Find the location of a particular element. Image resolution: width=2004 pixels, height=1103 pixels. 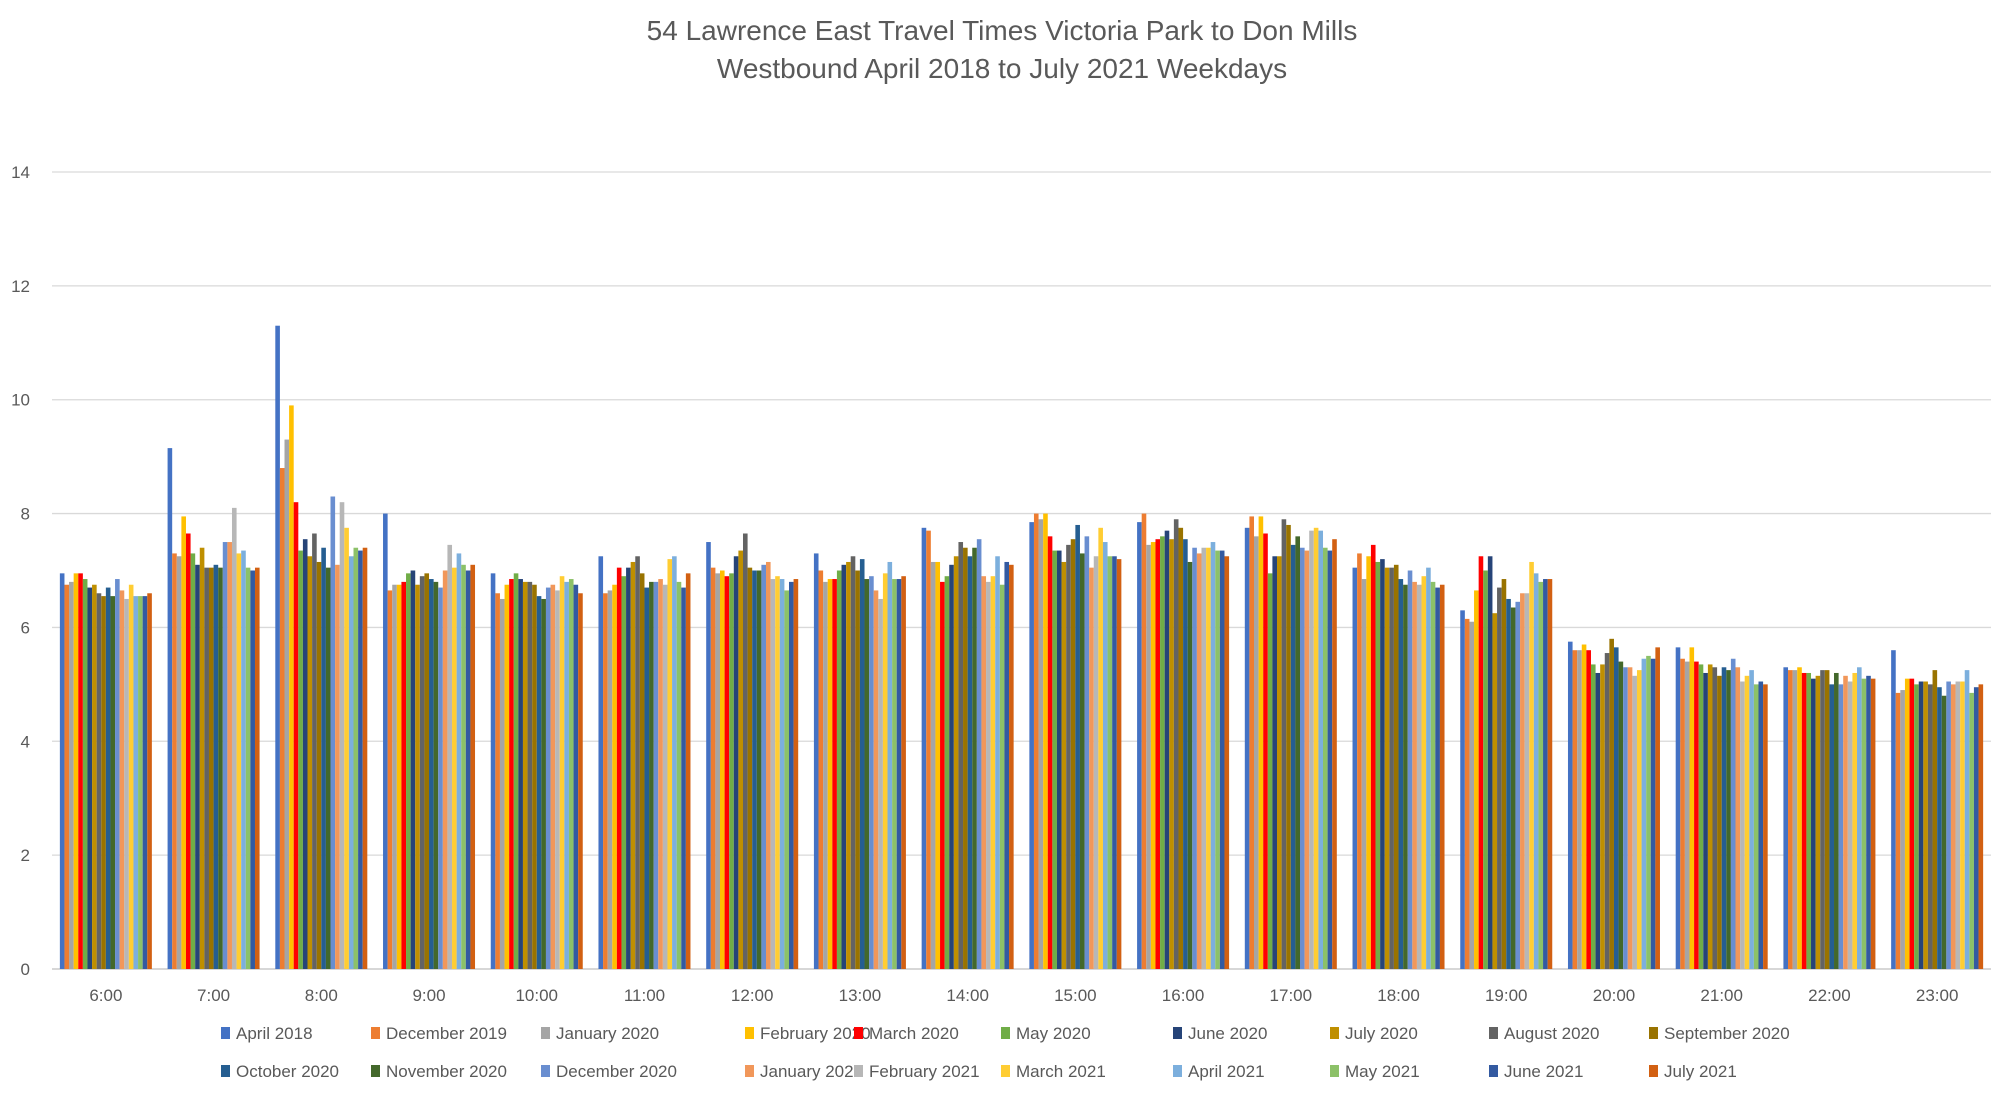

legend-label: December 2020 is located at coordinates (616, 1071).